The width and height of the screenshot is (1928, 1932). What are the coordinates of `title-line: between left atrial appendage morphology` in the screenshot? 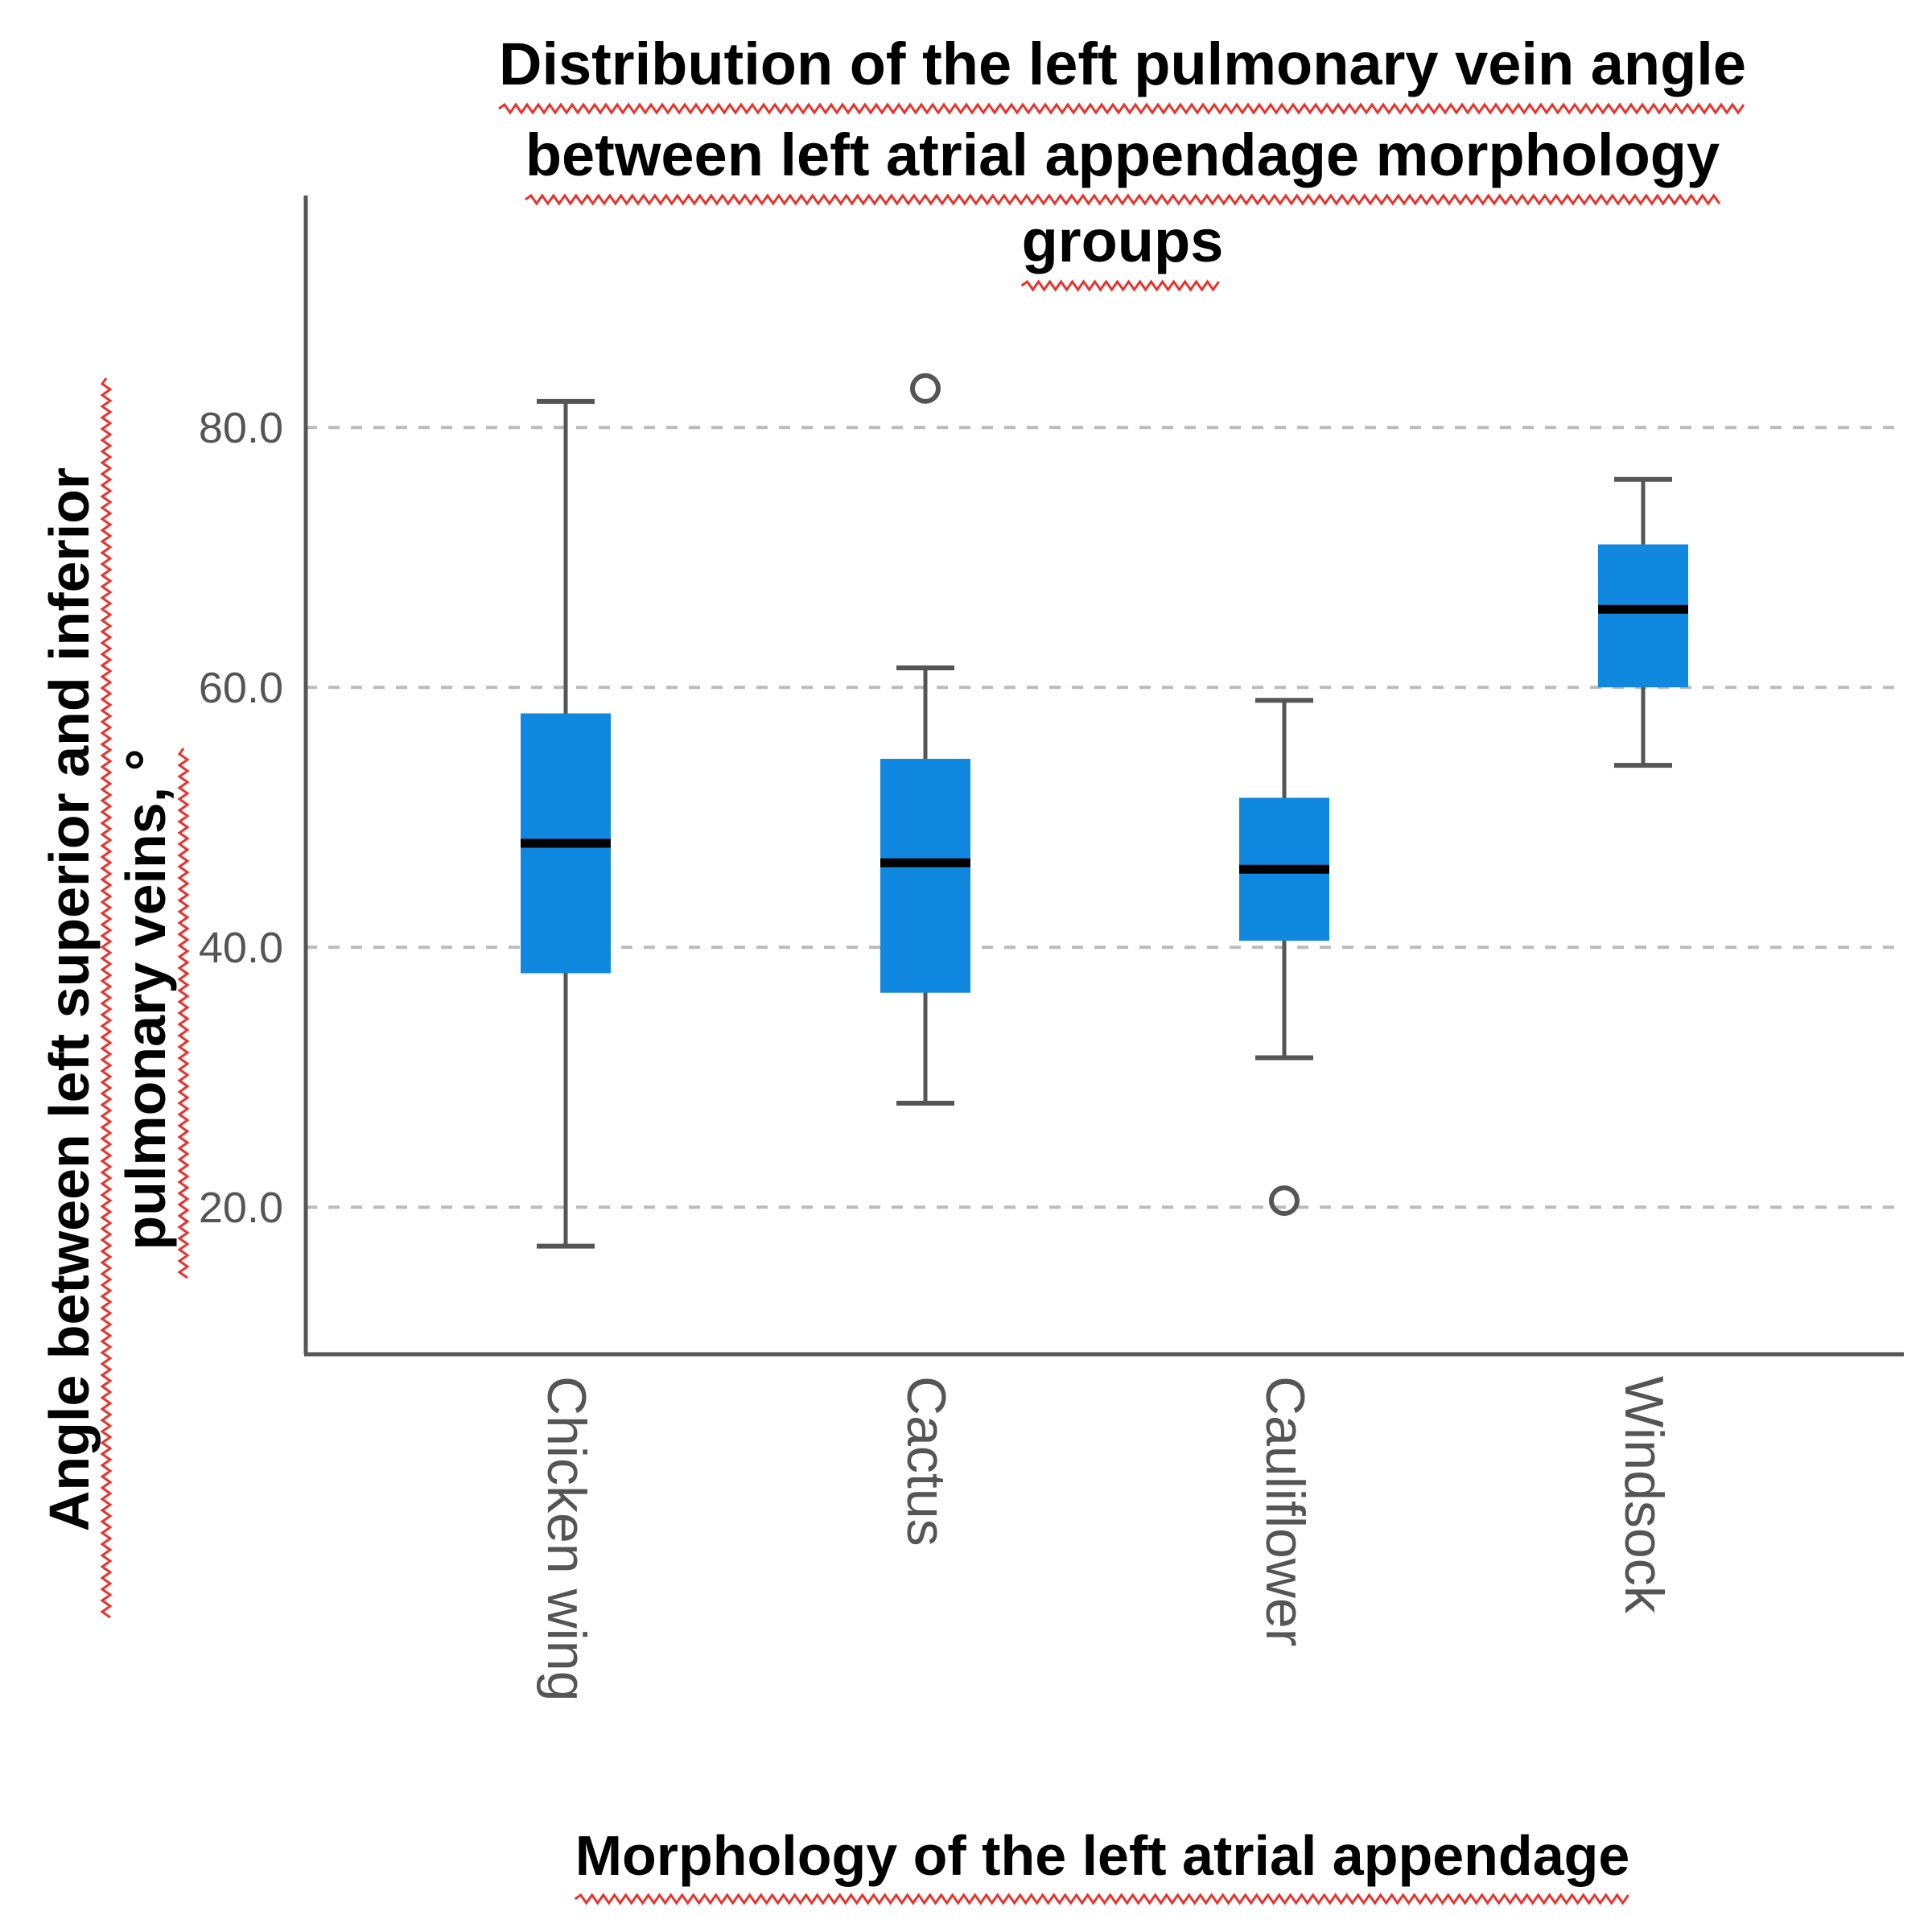 It's located at (1122, 155).